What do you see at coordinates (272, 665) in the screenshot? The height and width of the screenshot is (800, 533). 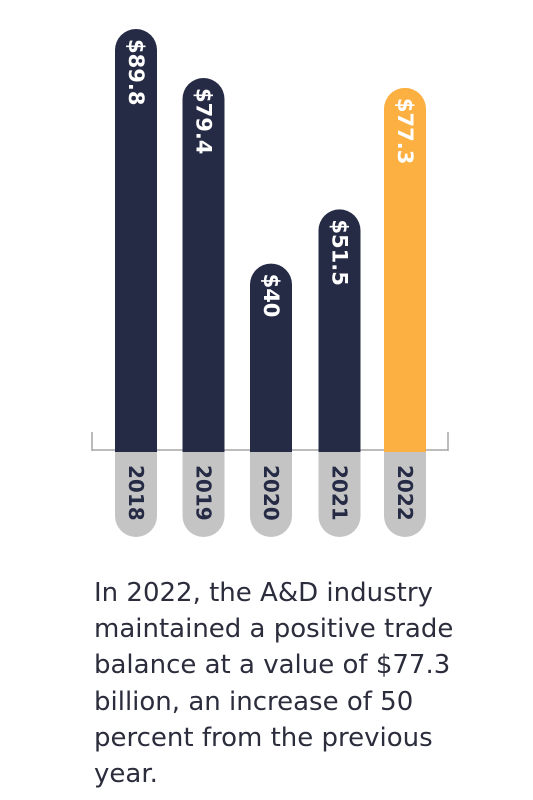 I see `caption-line-3: balance at a value of $77.3` at bounding box center [272, 665].